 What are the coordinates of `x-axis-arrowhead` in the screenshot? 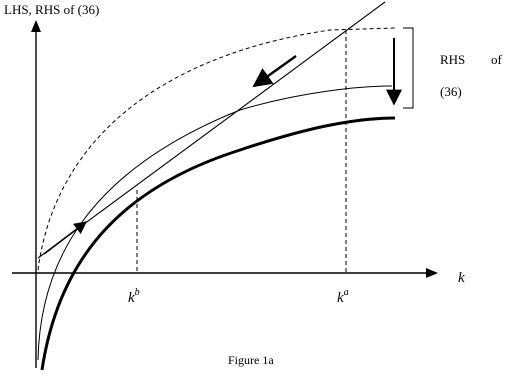 It's located at (432, 273).